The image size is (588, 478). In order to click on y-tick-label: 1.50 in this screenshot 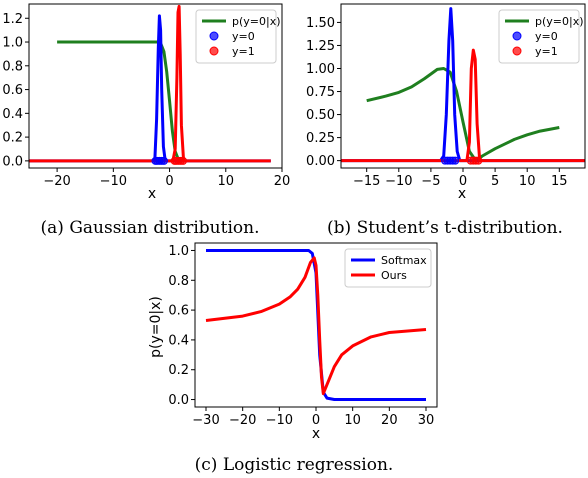, I will do `click(320, 23)`.